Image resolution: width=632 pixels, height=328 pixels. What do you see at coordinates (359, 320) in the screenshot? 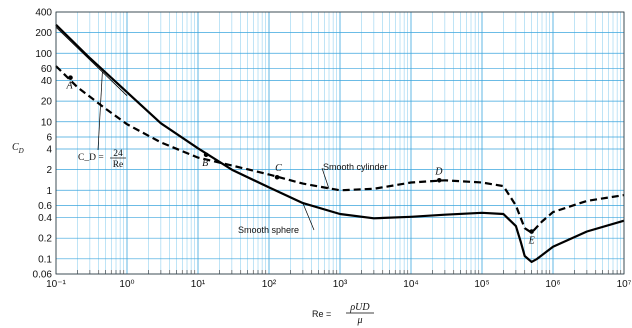
I see `x-axis-title-denominator: μ` at bounding box center [359, 320].